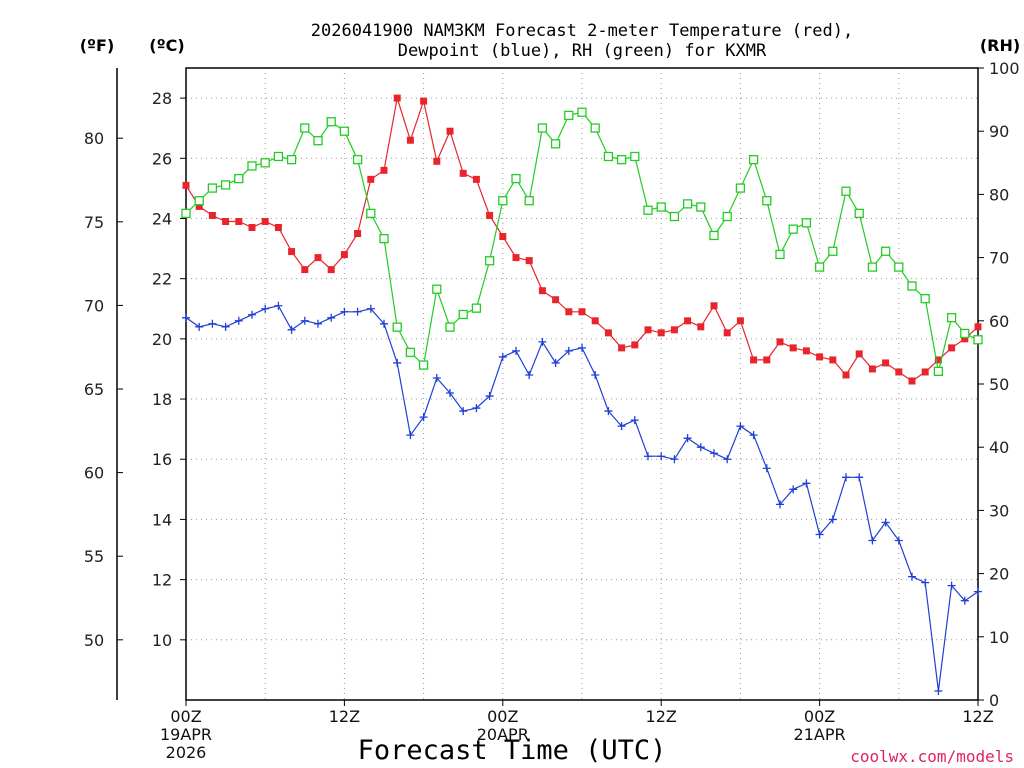  Describe the element at coordinates (820, 734) in the screenshot. I see `x-tick-date-label: 21APR` at that location.